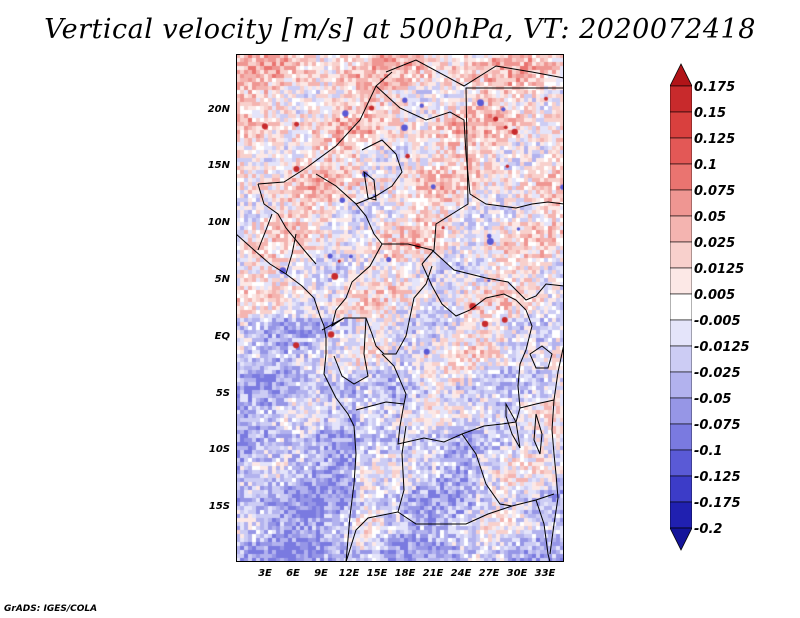  What do you see at coordinates (715, 243) in the screenshot?
I see `colorbar-label: 0.025` at bounding box center [715, 243].